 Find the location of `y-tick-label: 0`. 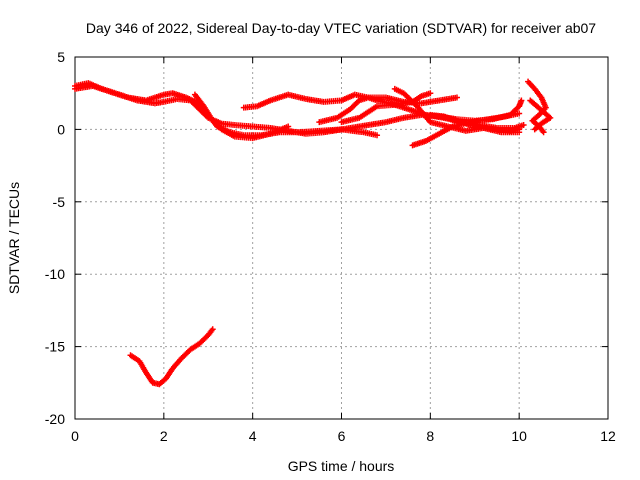

y-tick-label: 0 is located at coordinates (61, 129).